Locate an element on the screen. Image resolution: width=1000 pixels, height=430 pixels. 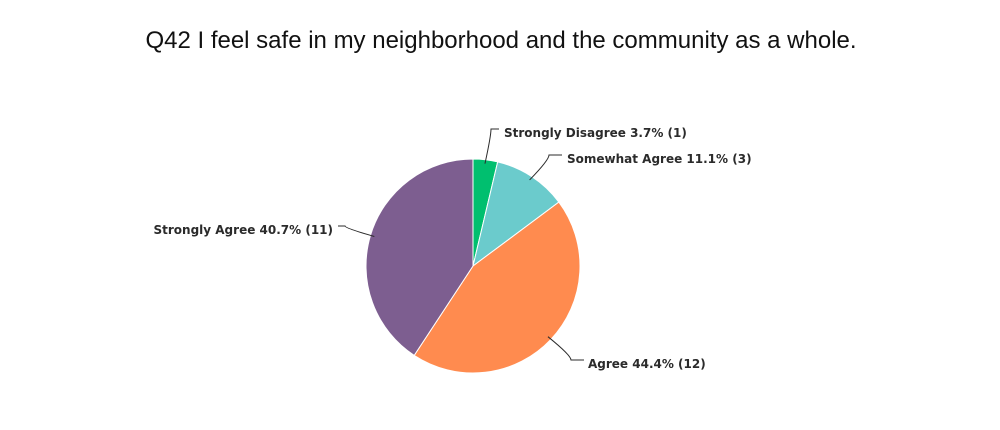
leader-line-somewhat-agree is located at coordinates (545, 167).